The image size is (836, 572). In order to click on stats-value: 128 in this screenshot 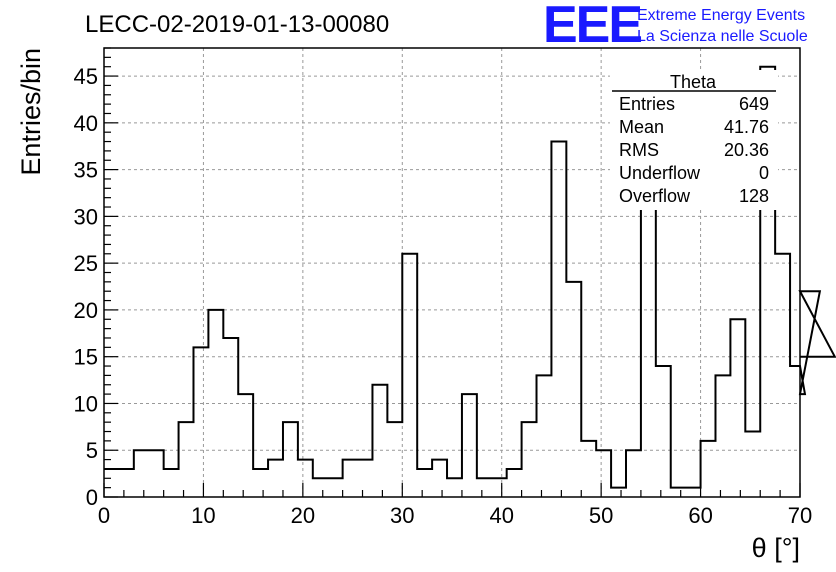, I will do `click(754, 196)`.